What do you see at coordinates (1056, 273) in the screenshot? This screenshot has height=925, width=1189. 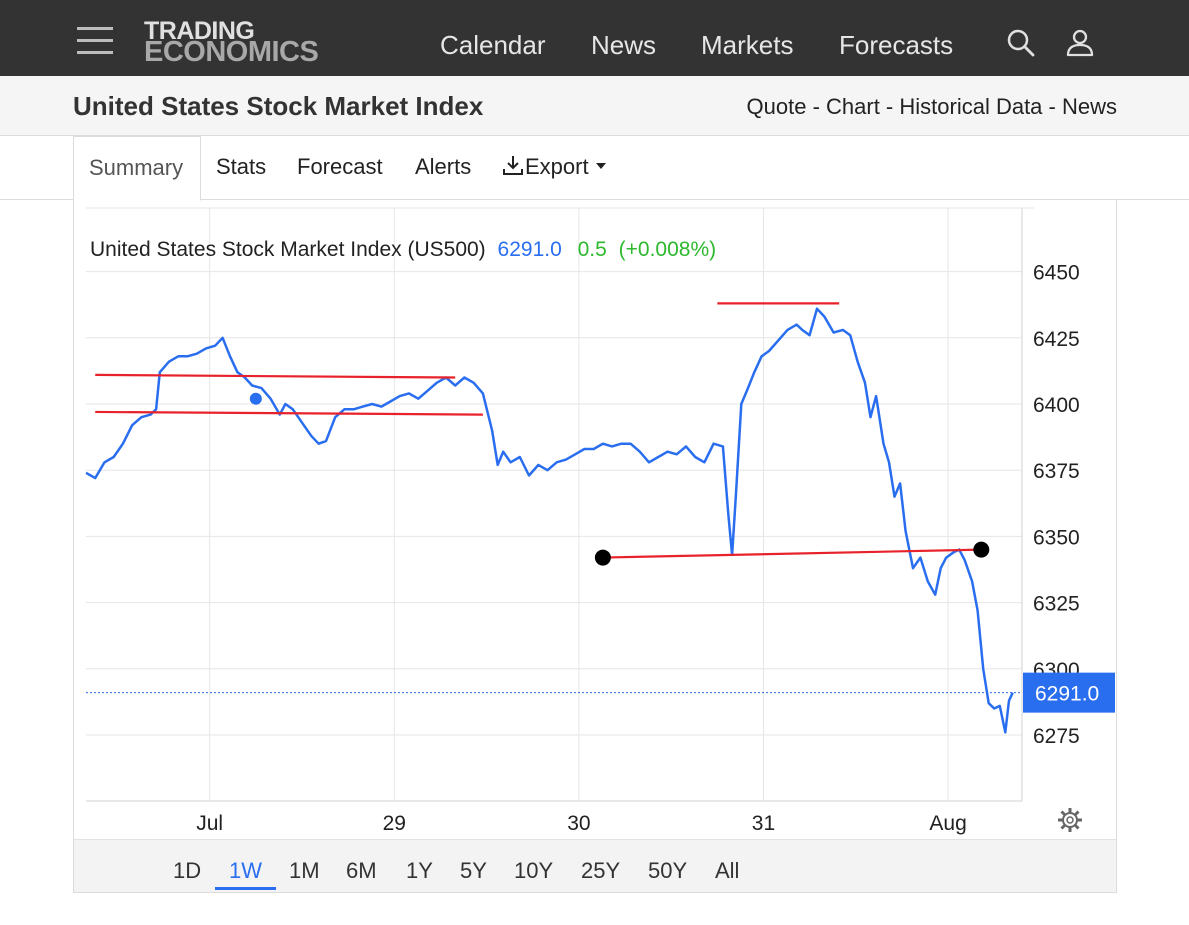 I see `y-tick-label: 6450` at bounding box center [1056, 273].